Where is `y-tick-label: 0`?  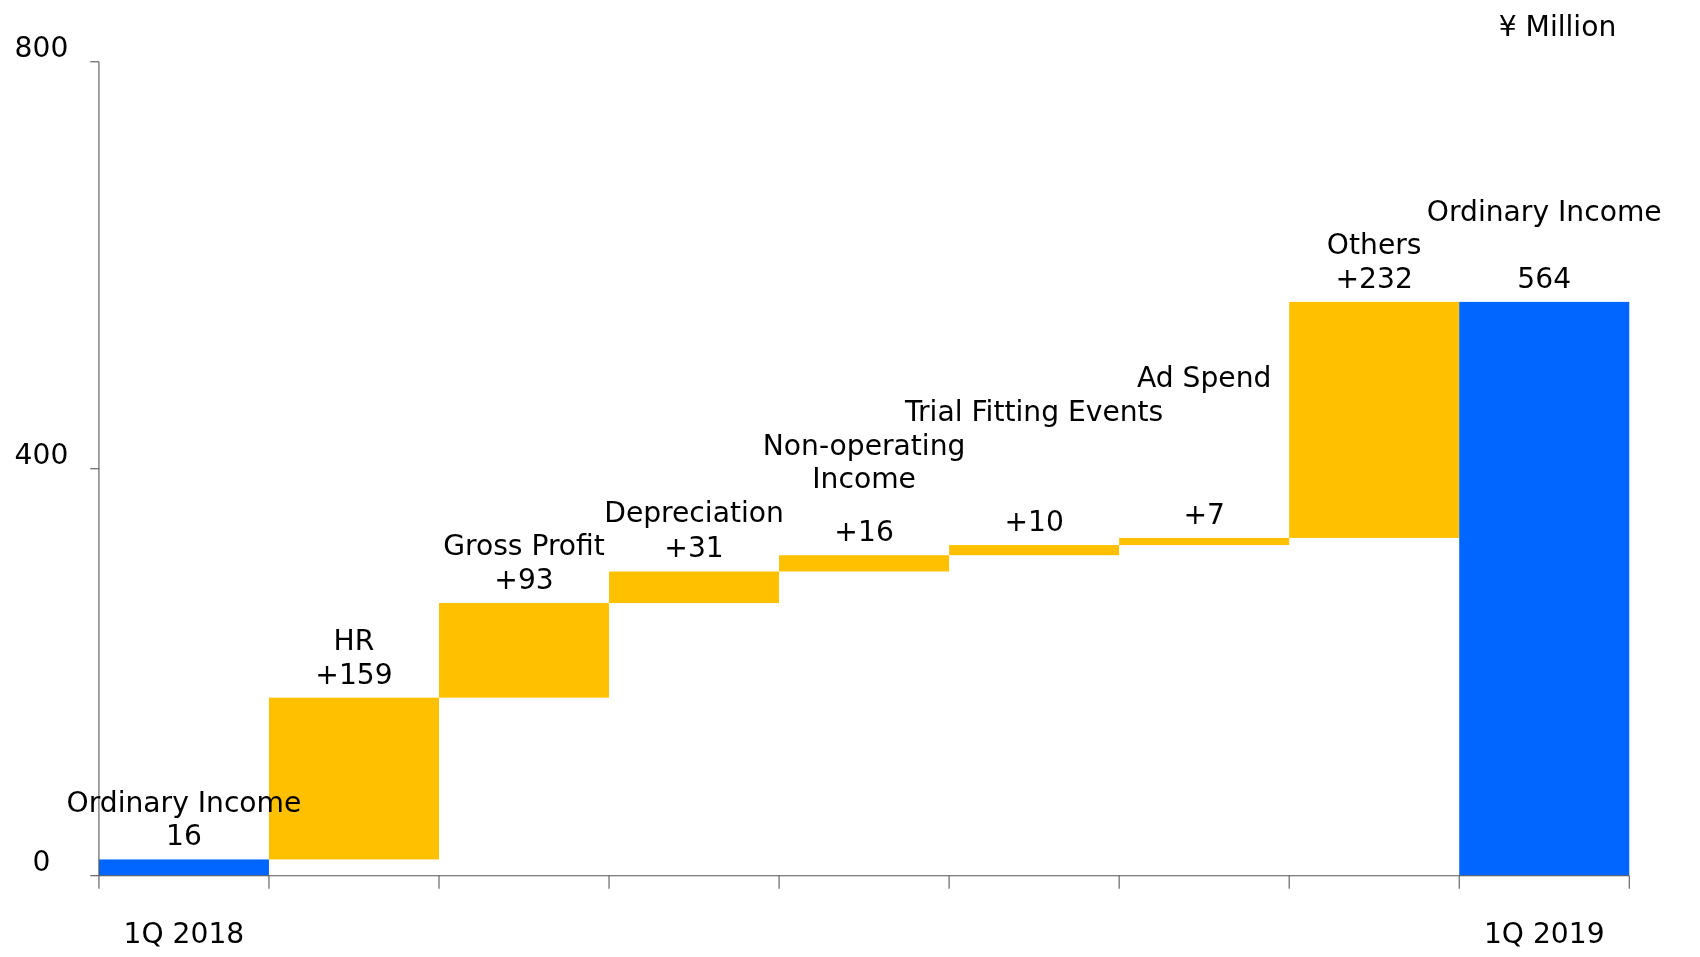
y-tick-label: 0 is located at coordinates (41, 862).